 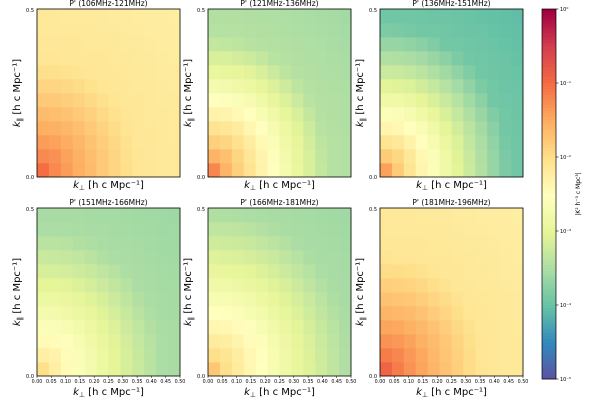 What do you see at coordinates (180, 382) in the screenshot?
I see `x-tick-label: 0.50` at bounding box center [180, 382].